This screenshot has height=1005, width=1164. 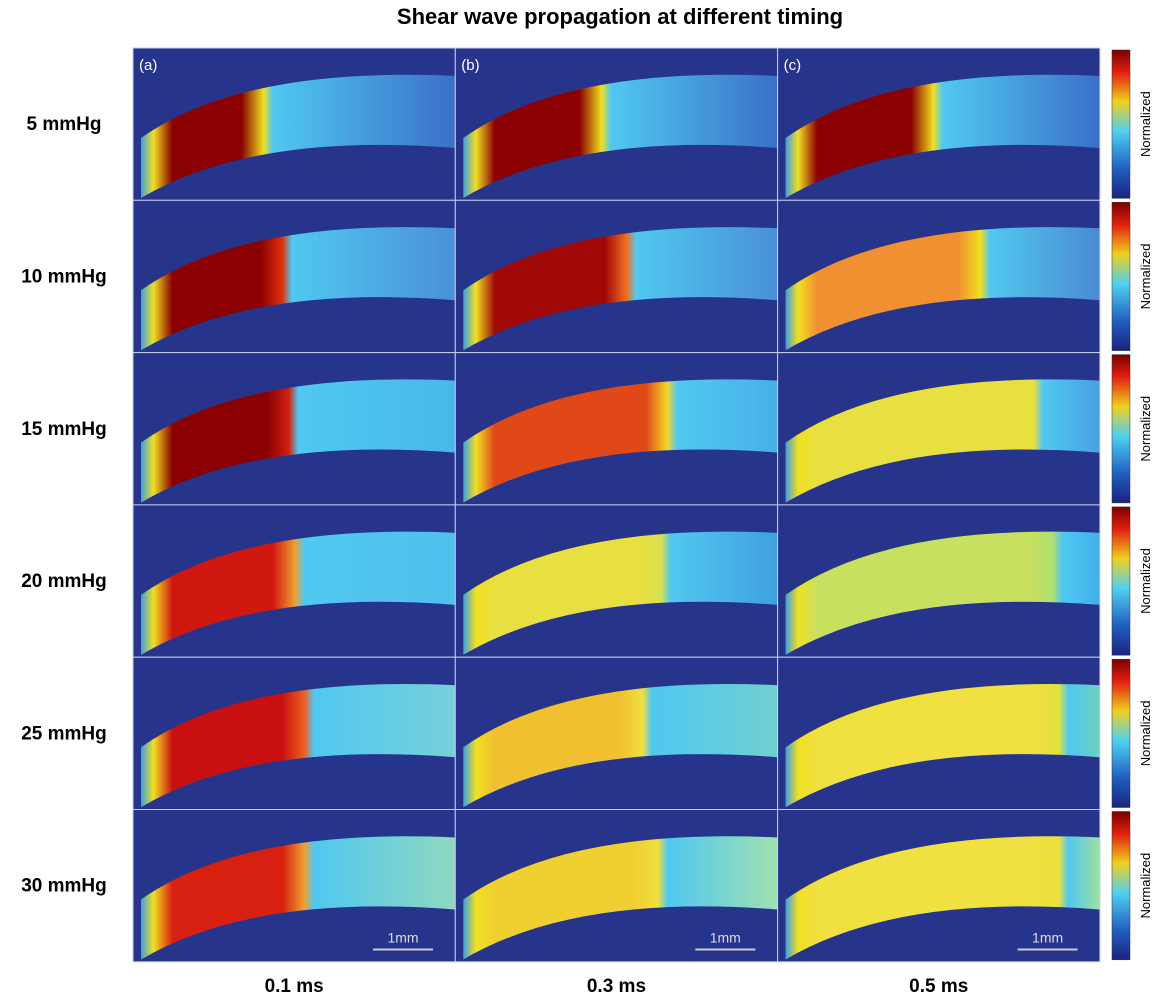 What do you see at coordinates (64, 429) in the screenshot?
I see `row-label: 15 mmHg` at bounding box center [64, 429].